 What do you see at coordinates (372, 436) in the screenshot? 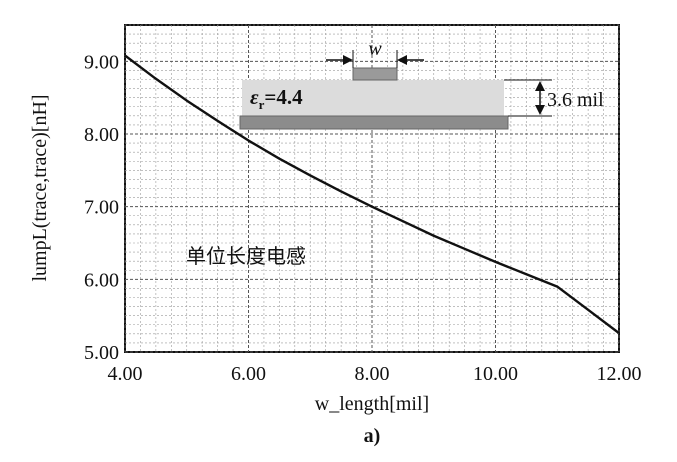
I see `figure-caption: a)` at bounding box center [372, 436].